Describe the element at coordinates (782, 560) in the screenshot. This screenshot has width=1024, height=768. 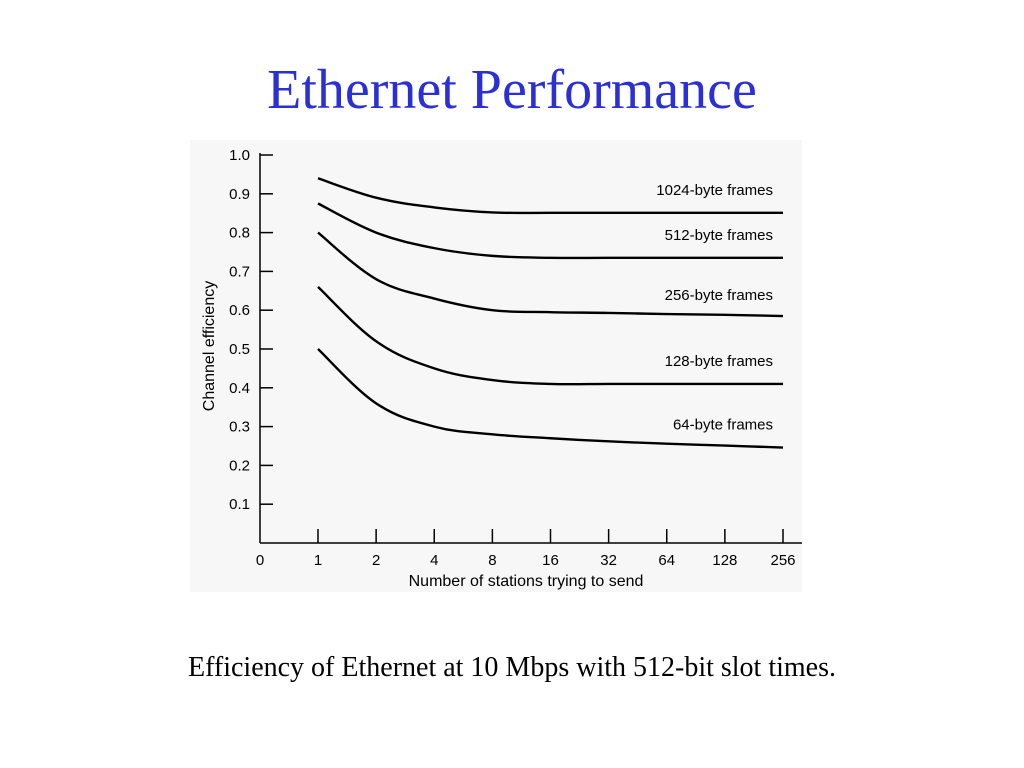
I see `x-tick-label: 256` at that location.